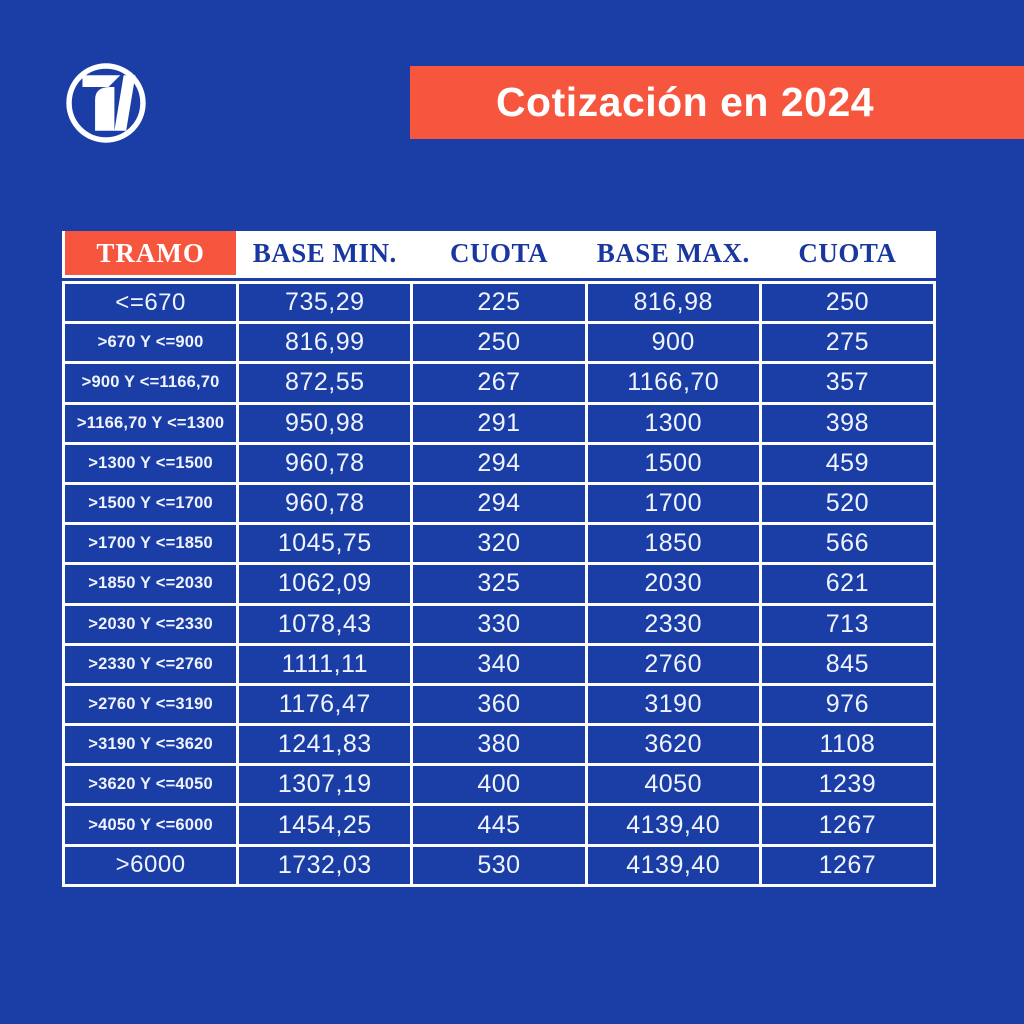 This screenshot has height=1024, width=1024. Describe the element at coordinates (151, 825) in the screenshot. I see `tramo-cell: >4050 Y <=6000` at that location.